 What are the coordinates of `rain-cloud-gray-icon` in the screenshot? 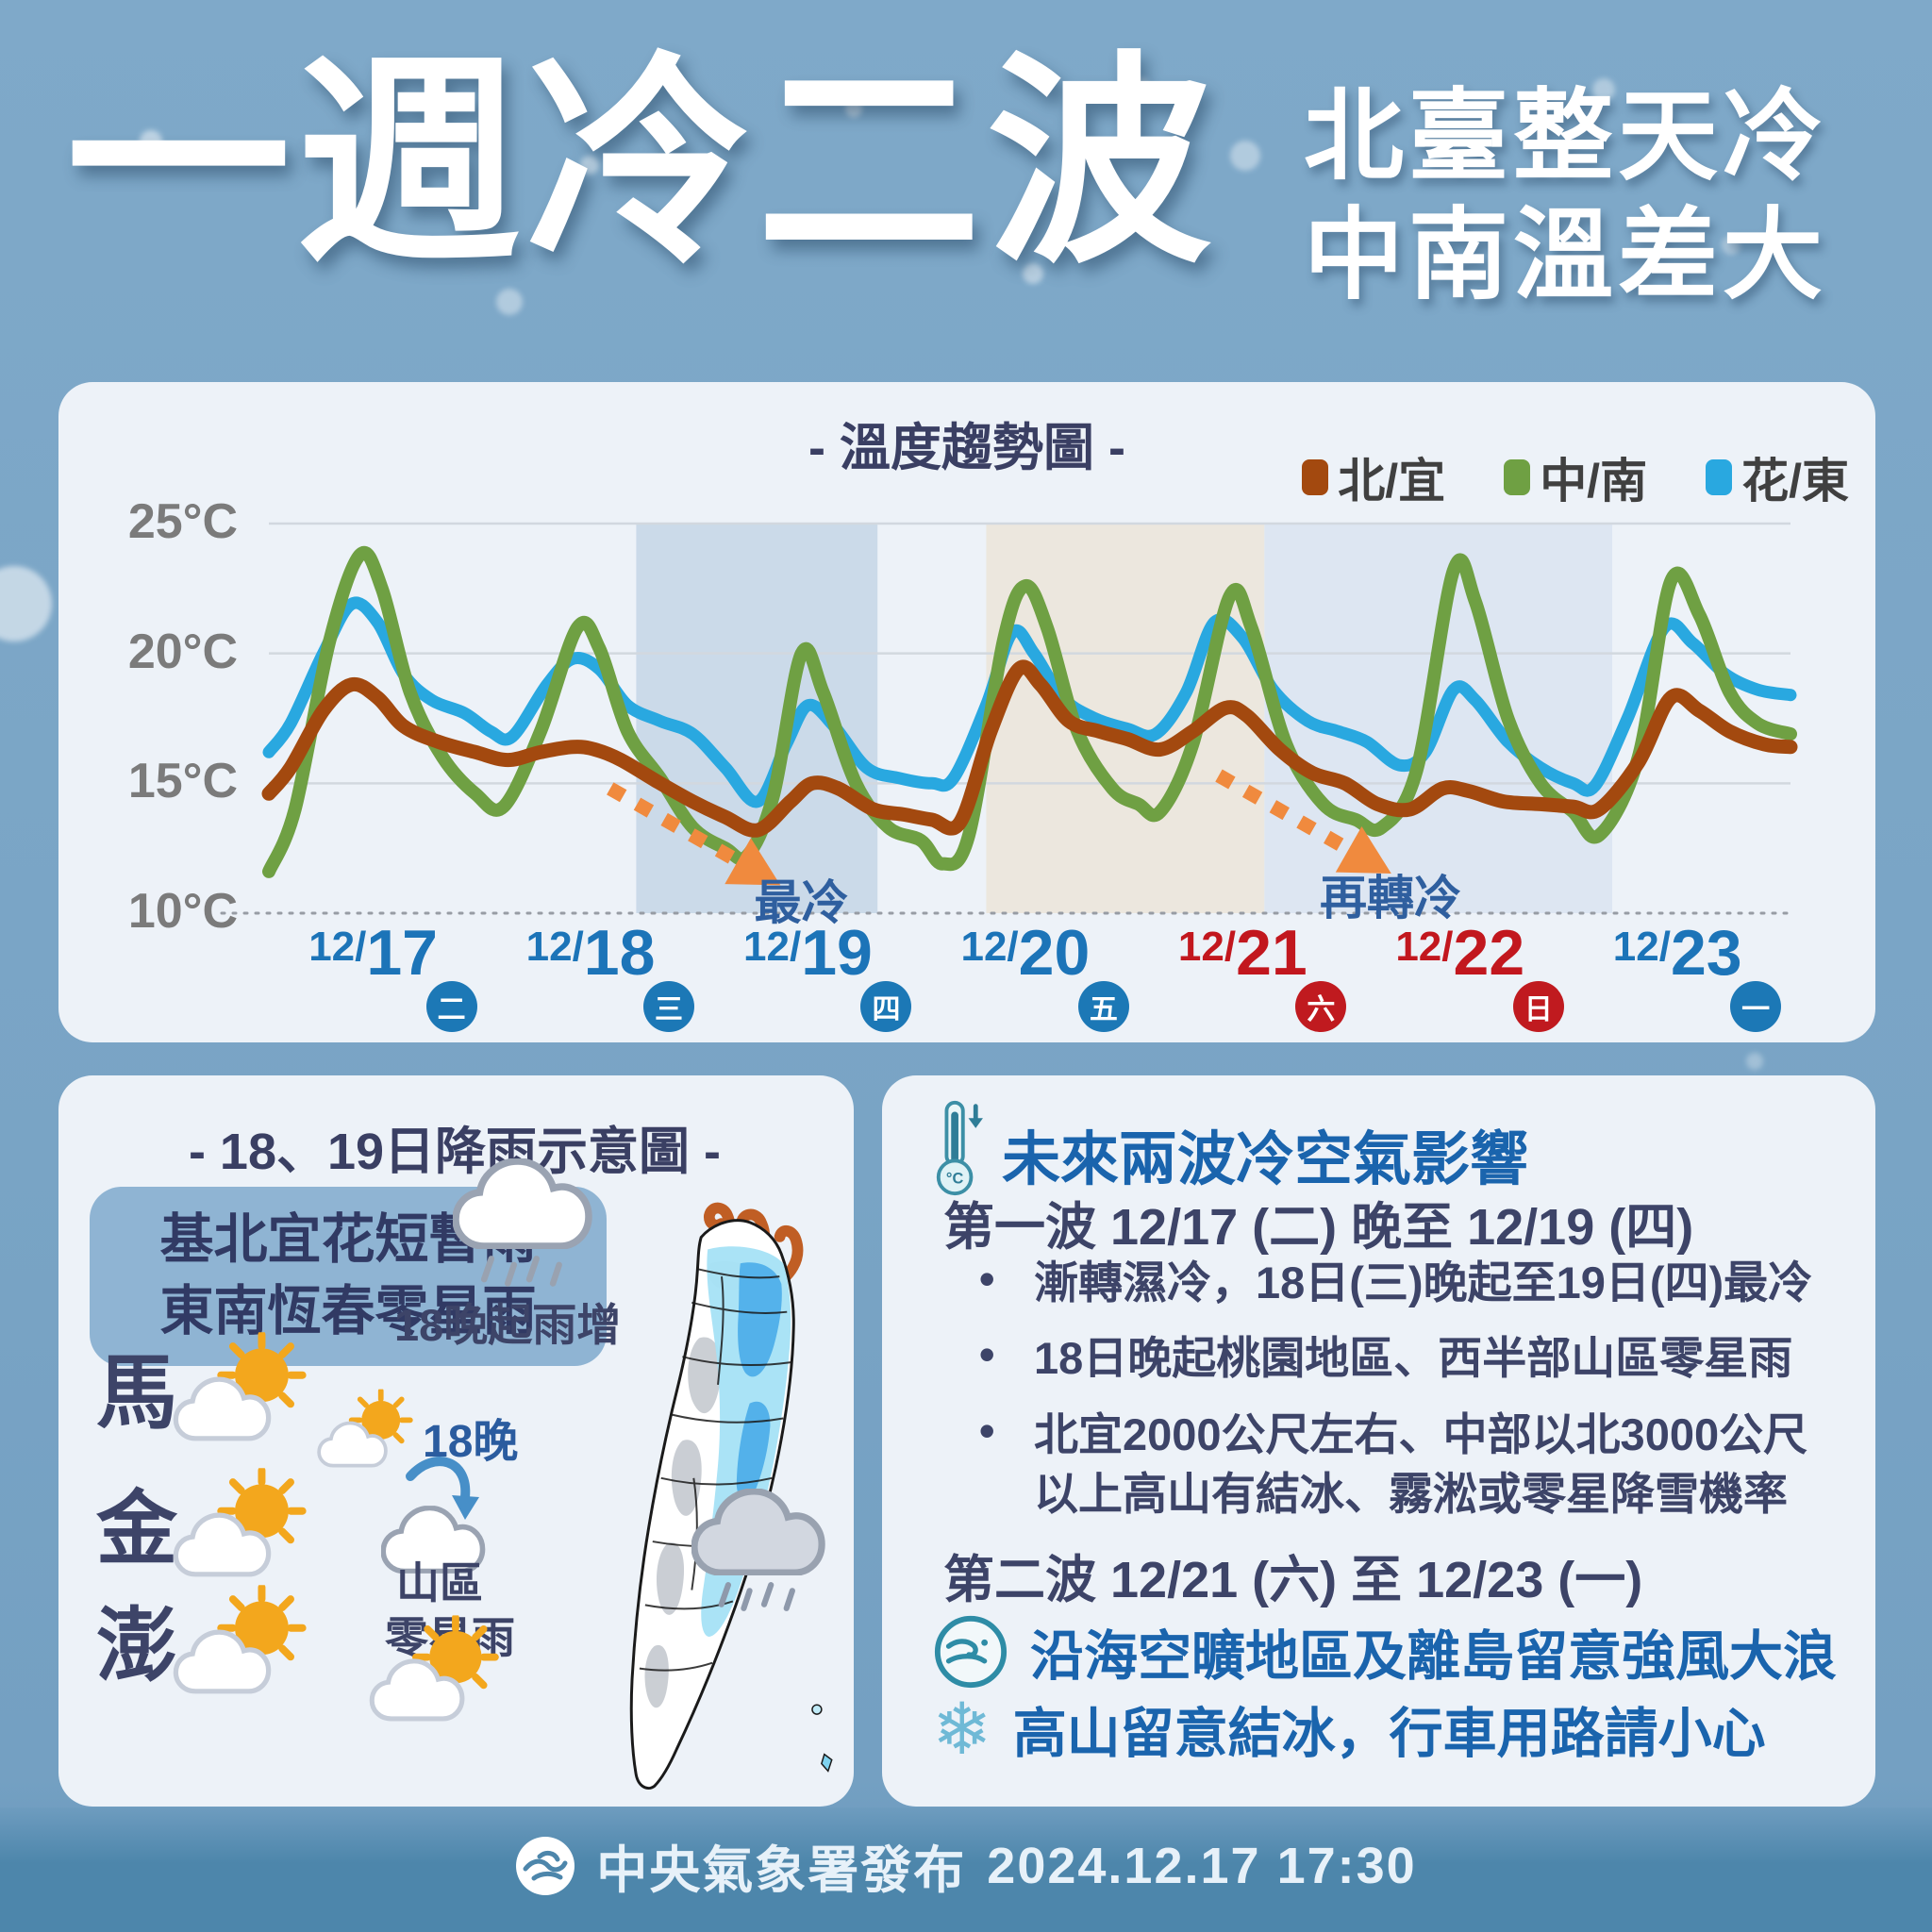 It's located at (759, 1553).